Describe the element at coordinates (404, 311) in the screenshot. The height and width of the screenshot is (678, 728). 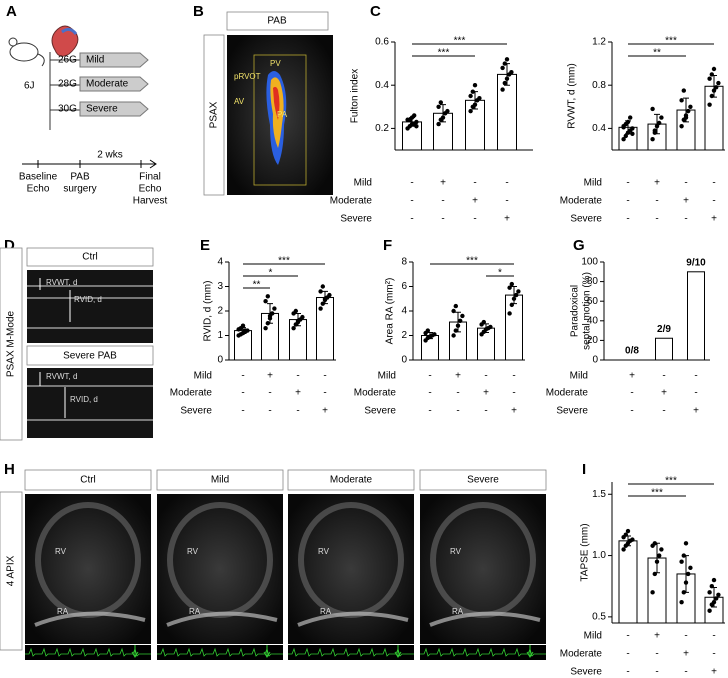
I see `y-tick-label: 4` at that location.